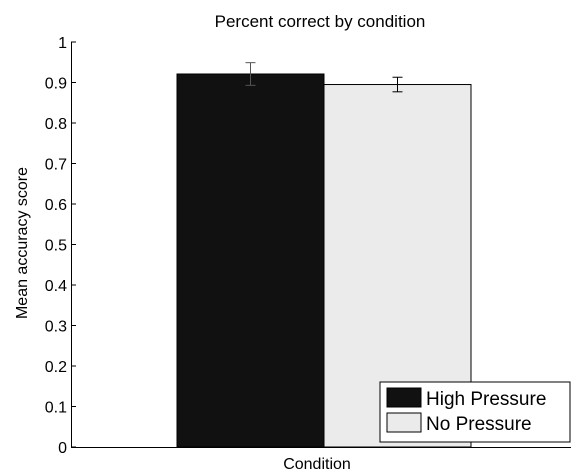 This screenshot has height=471, width=571. Describe the element at coordinates (71, 245) in the screenshot. I see `y-axis-line` at that location.